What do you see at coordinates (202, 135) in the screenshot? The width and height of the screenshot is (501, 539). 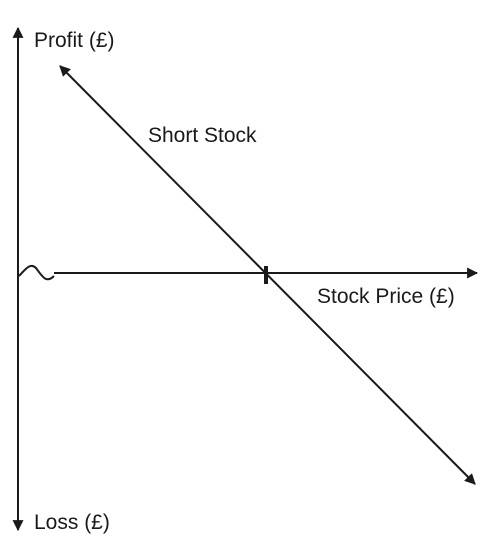 I see `short-stock-label: Short Stock` at bounding box center [202, 135].